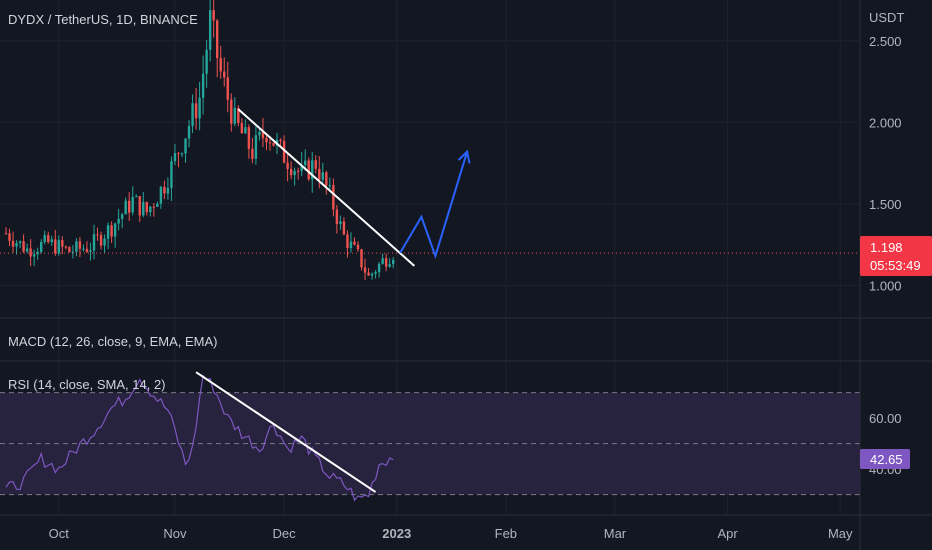  Describe the element at coordinates (727, 533) in the screenshot. I see `time-axis-tick-label: Apr` at that location.